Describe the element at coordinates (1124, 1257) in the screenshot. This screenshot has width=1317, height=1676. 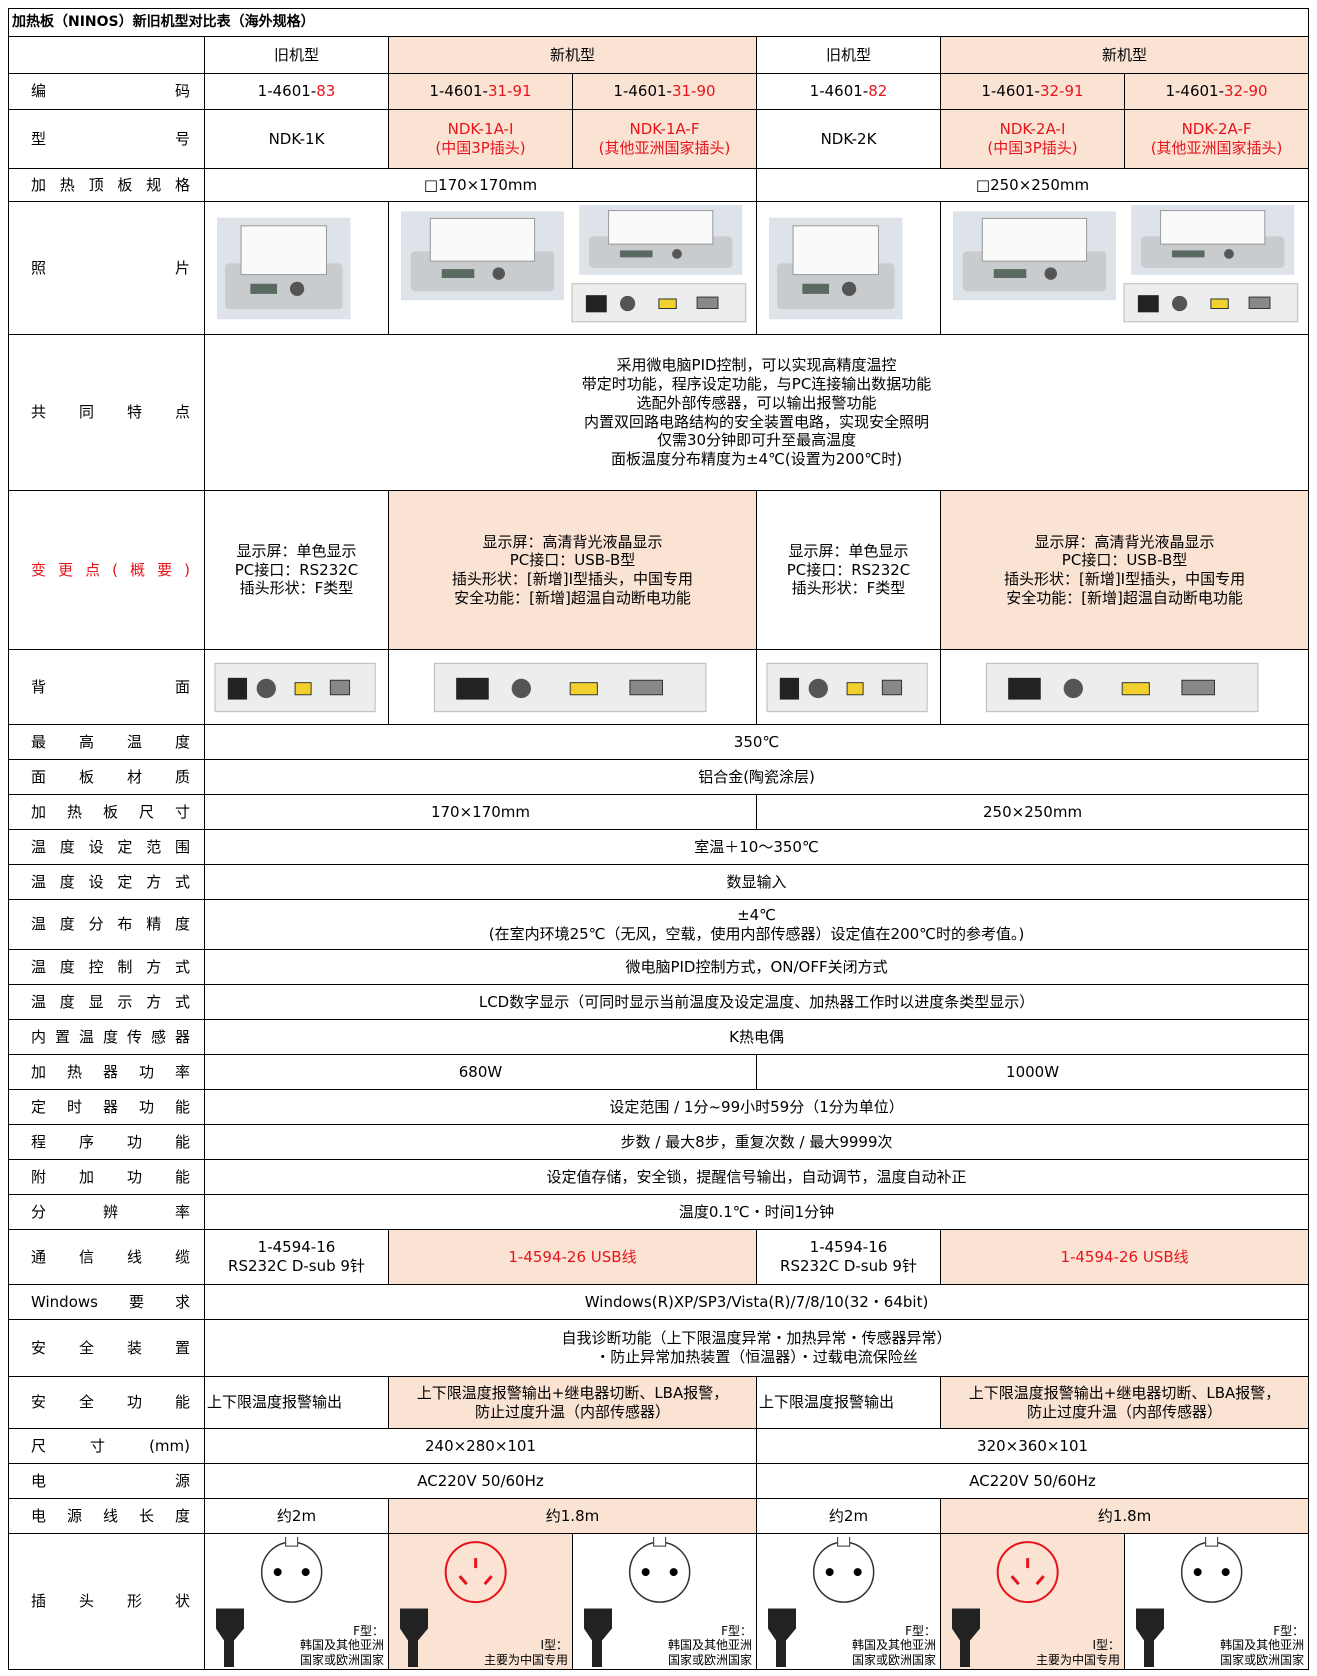
I see `table-cell: 1-4594-26 USB线` at that location.